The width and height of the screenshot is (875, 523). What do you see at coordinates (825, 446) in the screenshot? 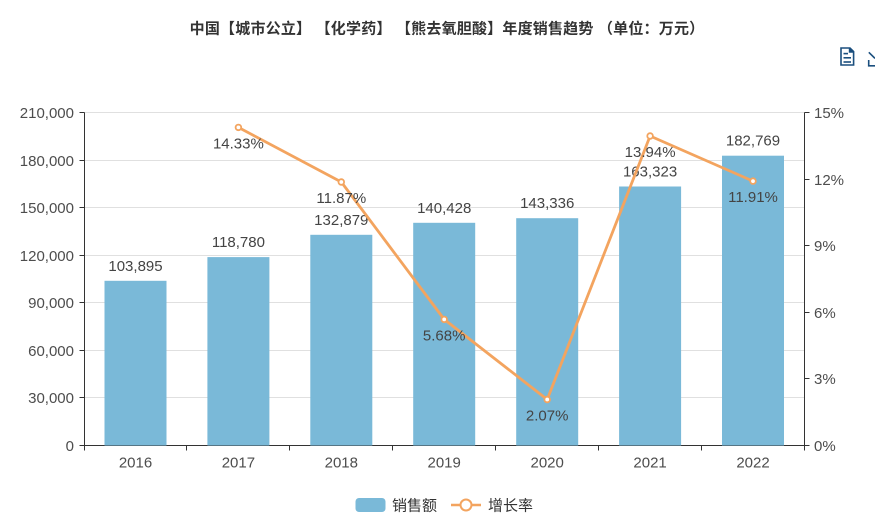
I see `svg-text: 0%` at bounding box center [825, 446].